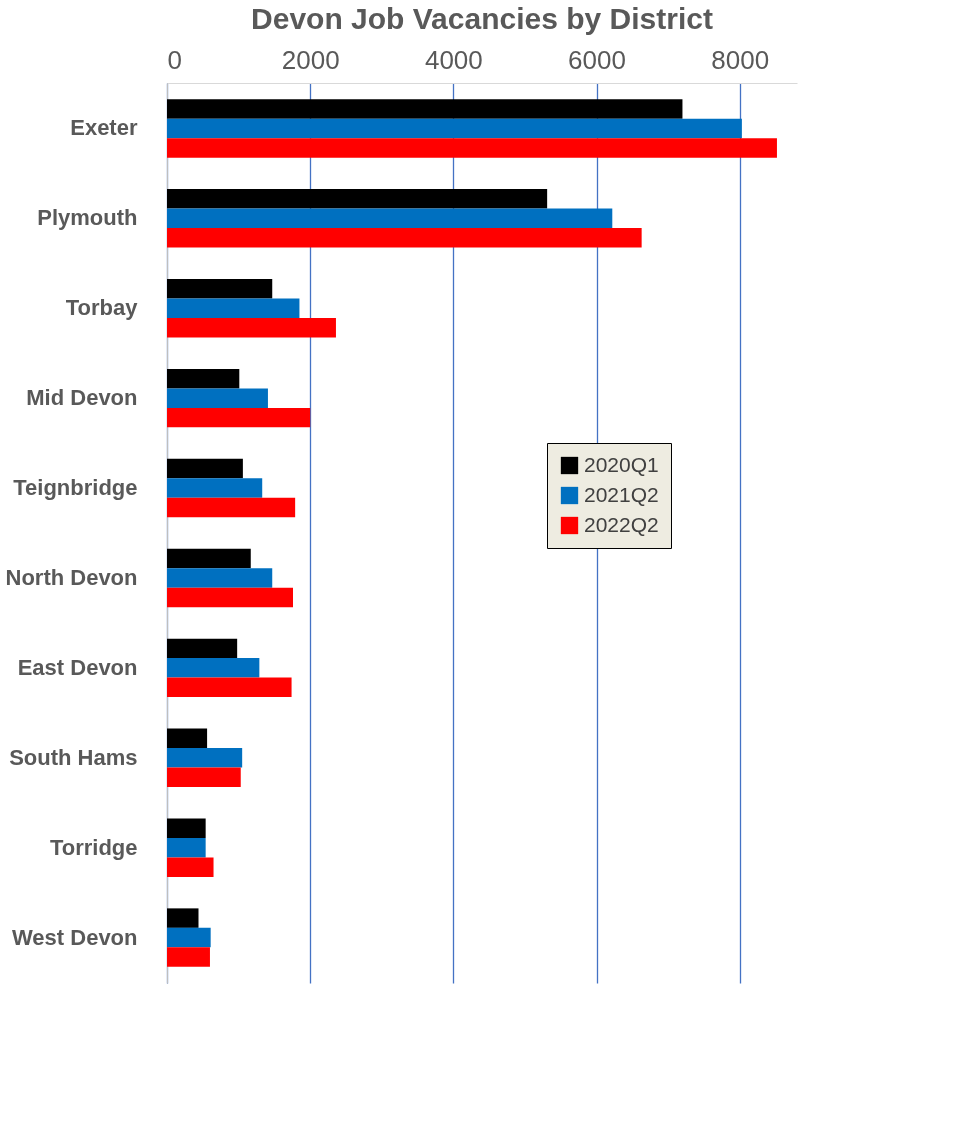 Image resolution: width=958 pixels, height=1148 pixels. What do you see at coordinates (73, 757) in the screenshot?
I see `y-tick-label: South Hams` at bounding box center [73, 757].